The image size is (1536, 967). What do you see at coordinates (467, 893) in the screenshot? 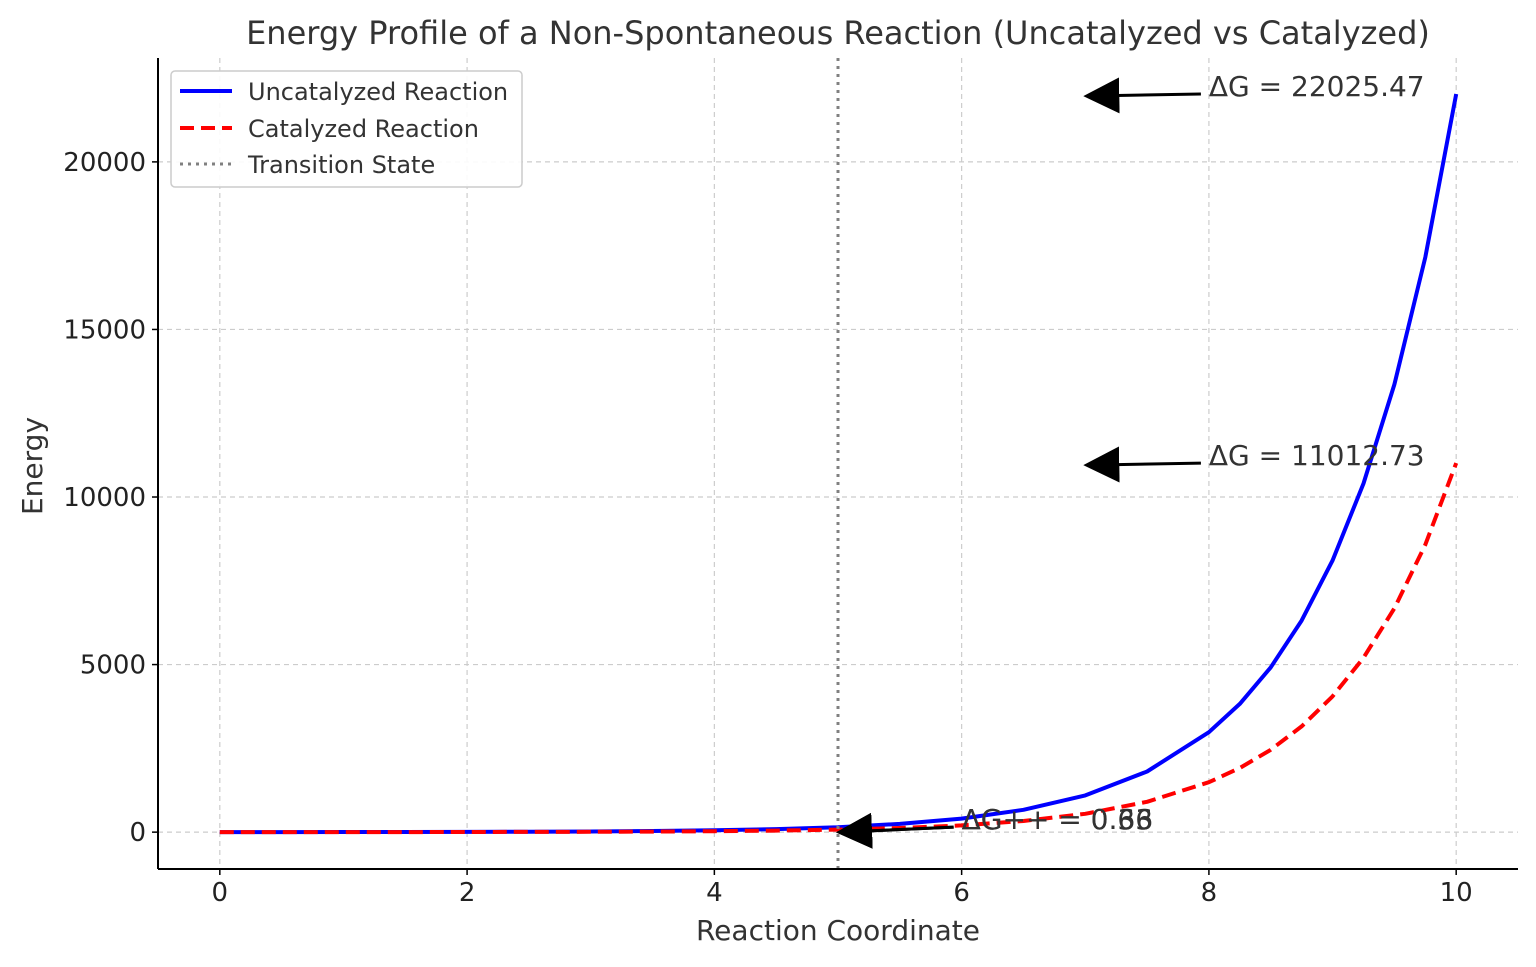
I see `x-tick-label: 2` at bounding box center [467, 893].